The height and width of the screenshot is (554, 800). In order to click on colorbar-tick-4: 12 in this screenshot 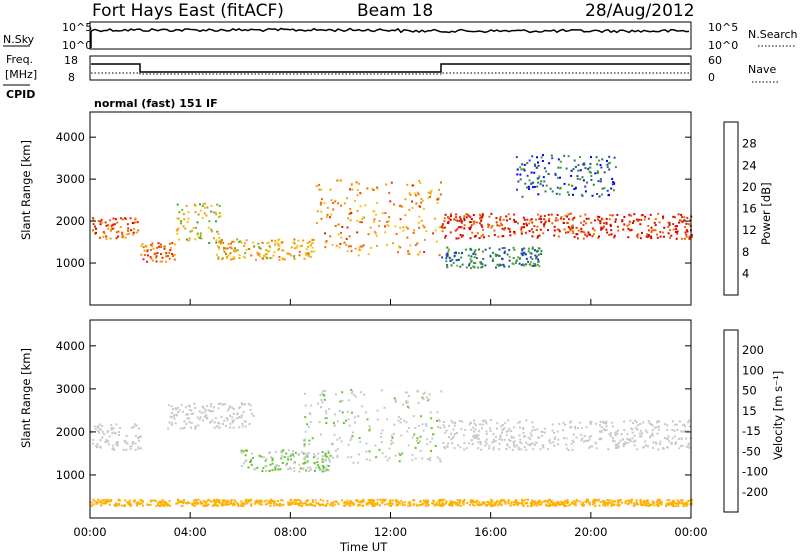, I will do `click(749, 230)`.